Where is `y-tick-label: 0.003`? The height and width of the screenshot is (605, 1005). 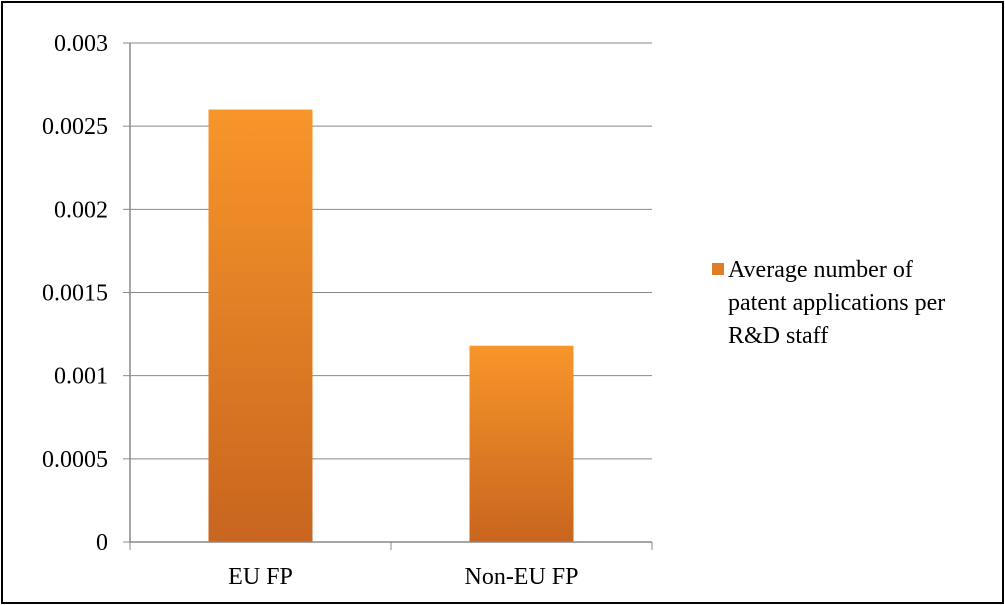 y-tick-label: 0.003 is located at coordinates (81, 44).